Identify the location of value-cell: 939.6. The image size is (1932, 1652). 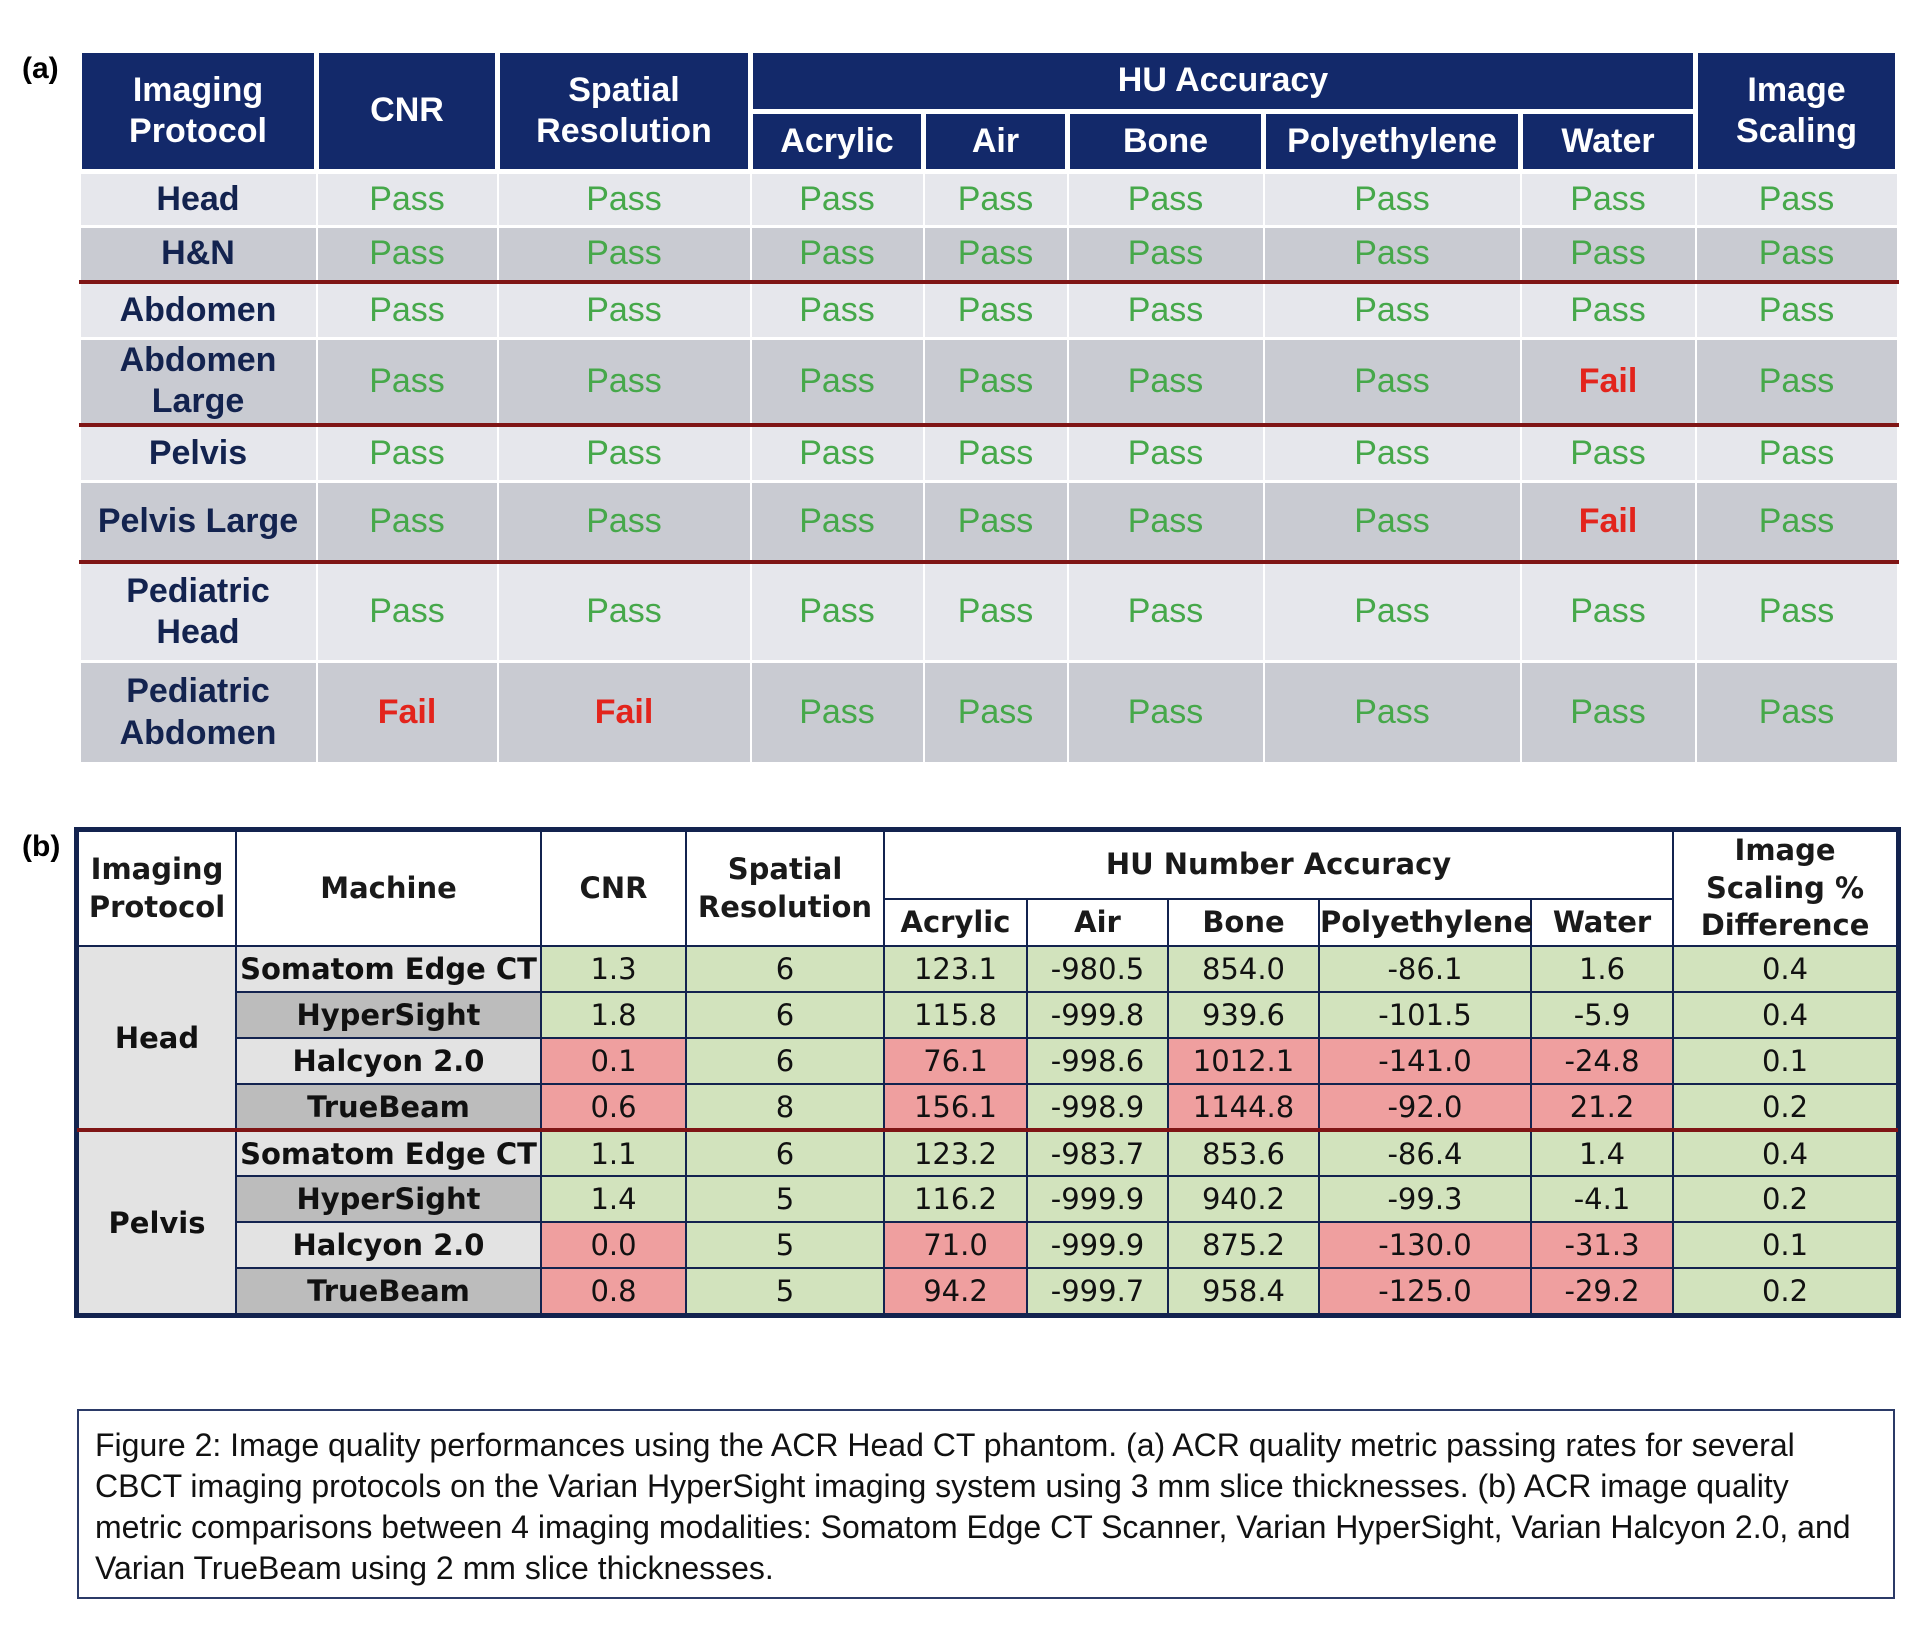
(1243, 1015).